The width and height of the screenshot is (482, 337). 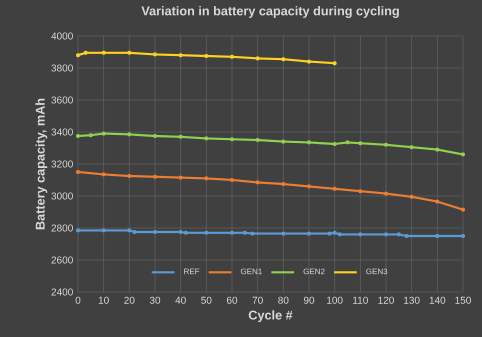 I want to click on x-tick-label: 90, so click(x=309, y=300).